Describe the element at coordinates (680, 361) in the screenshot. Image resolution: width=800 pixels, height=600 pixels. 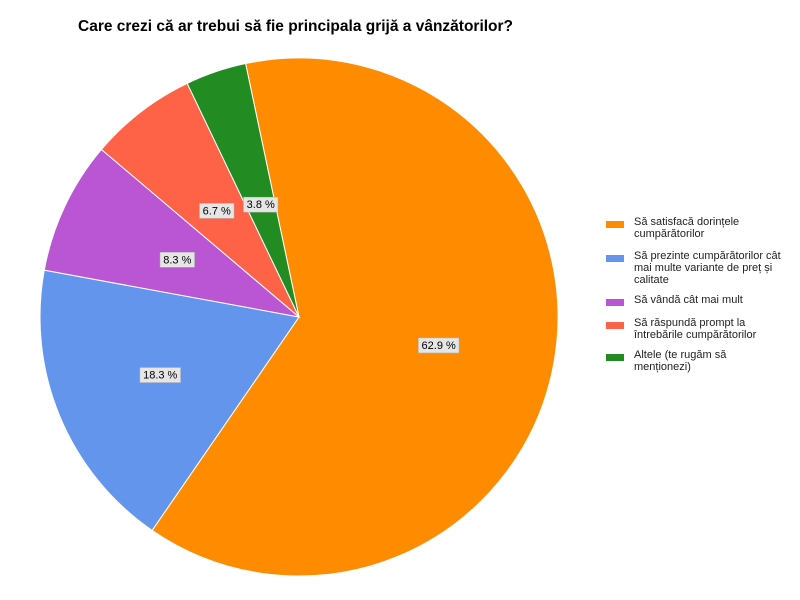
I see `legend-label: Altele (te rugăm să menționezi)` at that location.